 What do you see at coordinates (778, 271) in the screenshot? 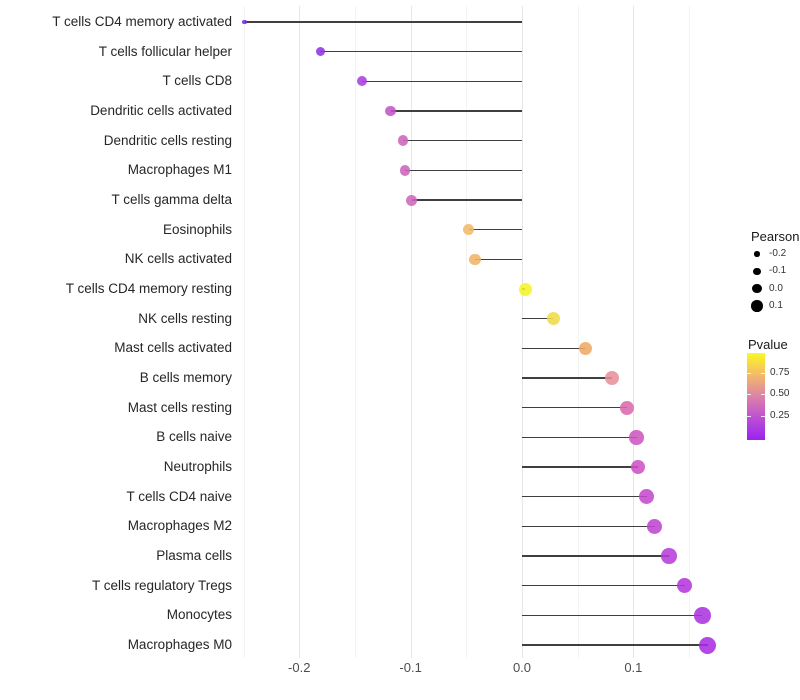
I see `legend-size-label: -0.1` at bounding box center [778, 271].